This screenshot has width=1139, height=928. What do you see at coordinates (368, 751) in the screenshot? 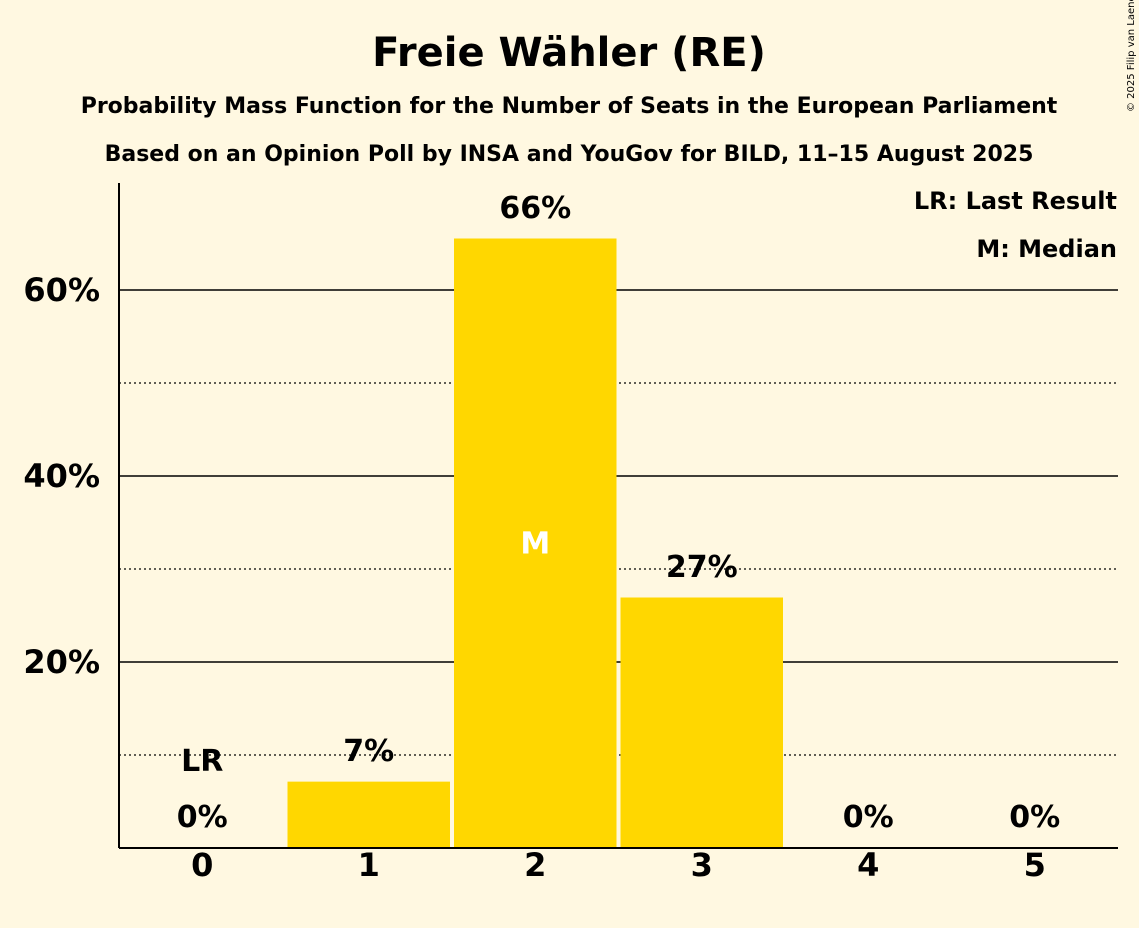
I see `data-label: 7%` at bounding box center [368, 751].